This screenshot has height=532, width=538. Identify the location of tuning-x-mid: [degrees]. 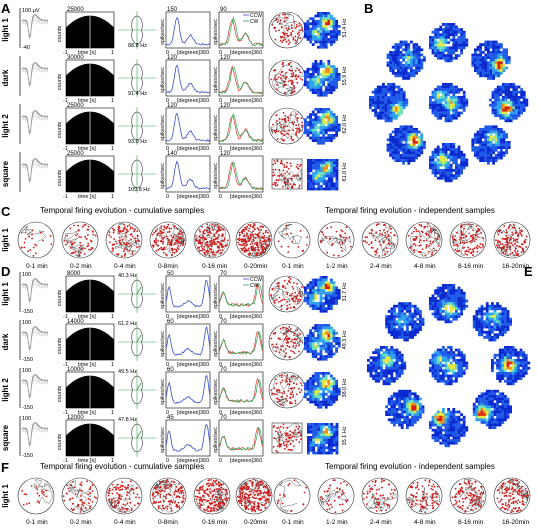
(188, 149).